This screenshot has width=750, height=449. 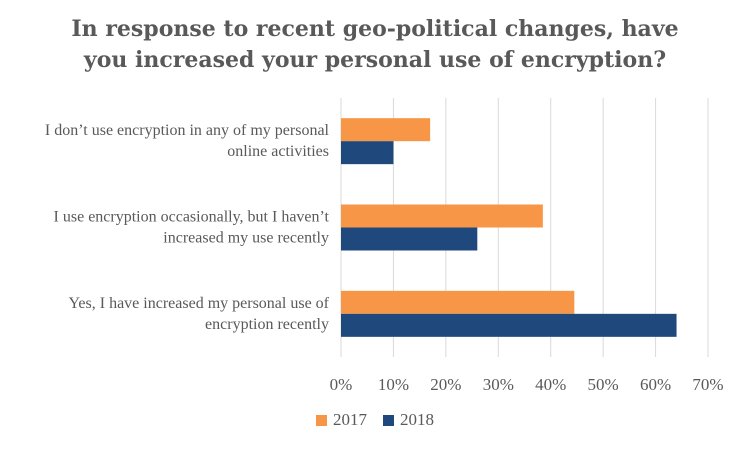 I want to click on legend: 2017 2018, so click(x=375, y=420).